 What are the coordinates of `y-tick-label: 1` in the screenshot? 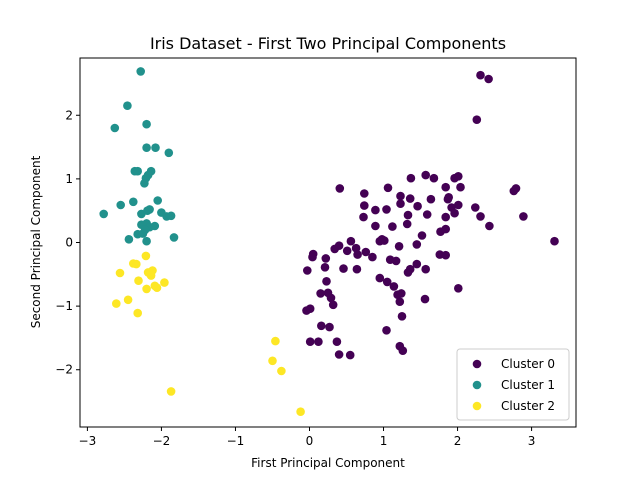 It's located at (69, 179).